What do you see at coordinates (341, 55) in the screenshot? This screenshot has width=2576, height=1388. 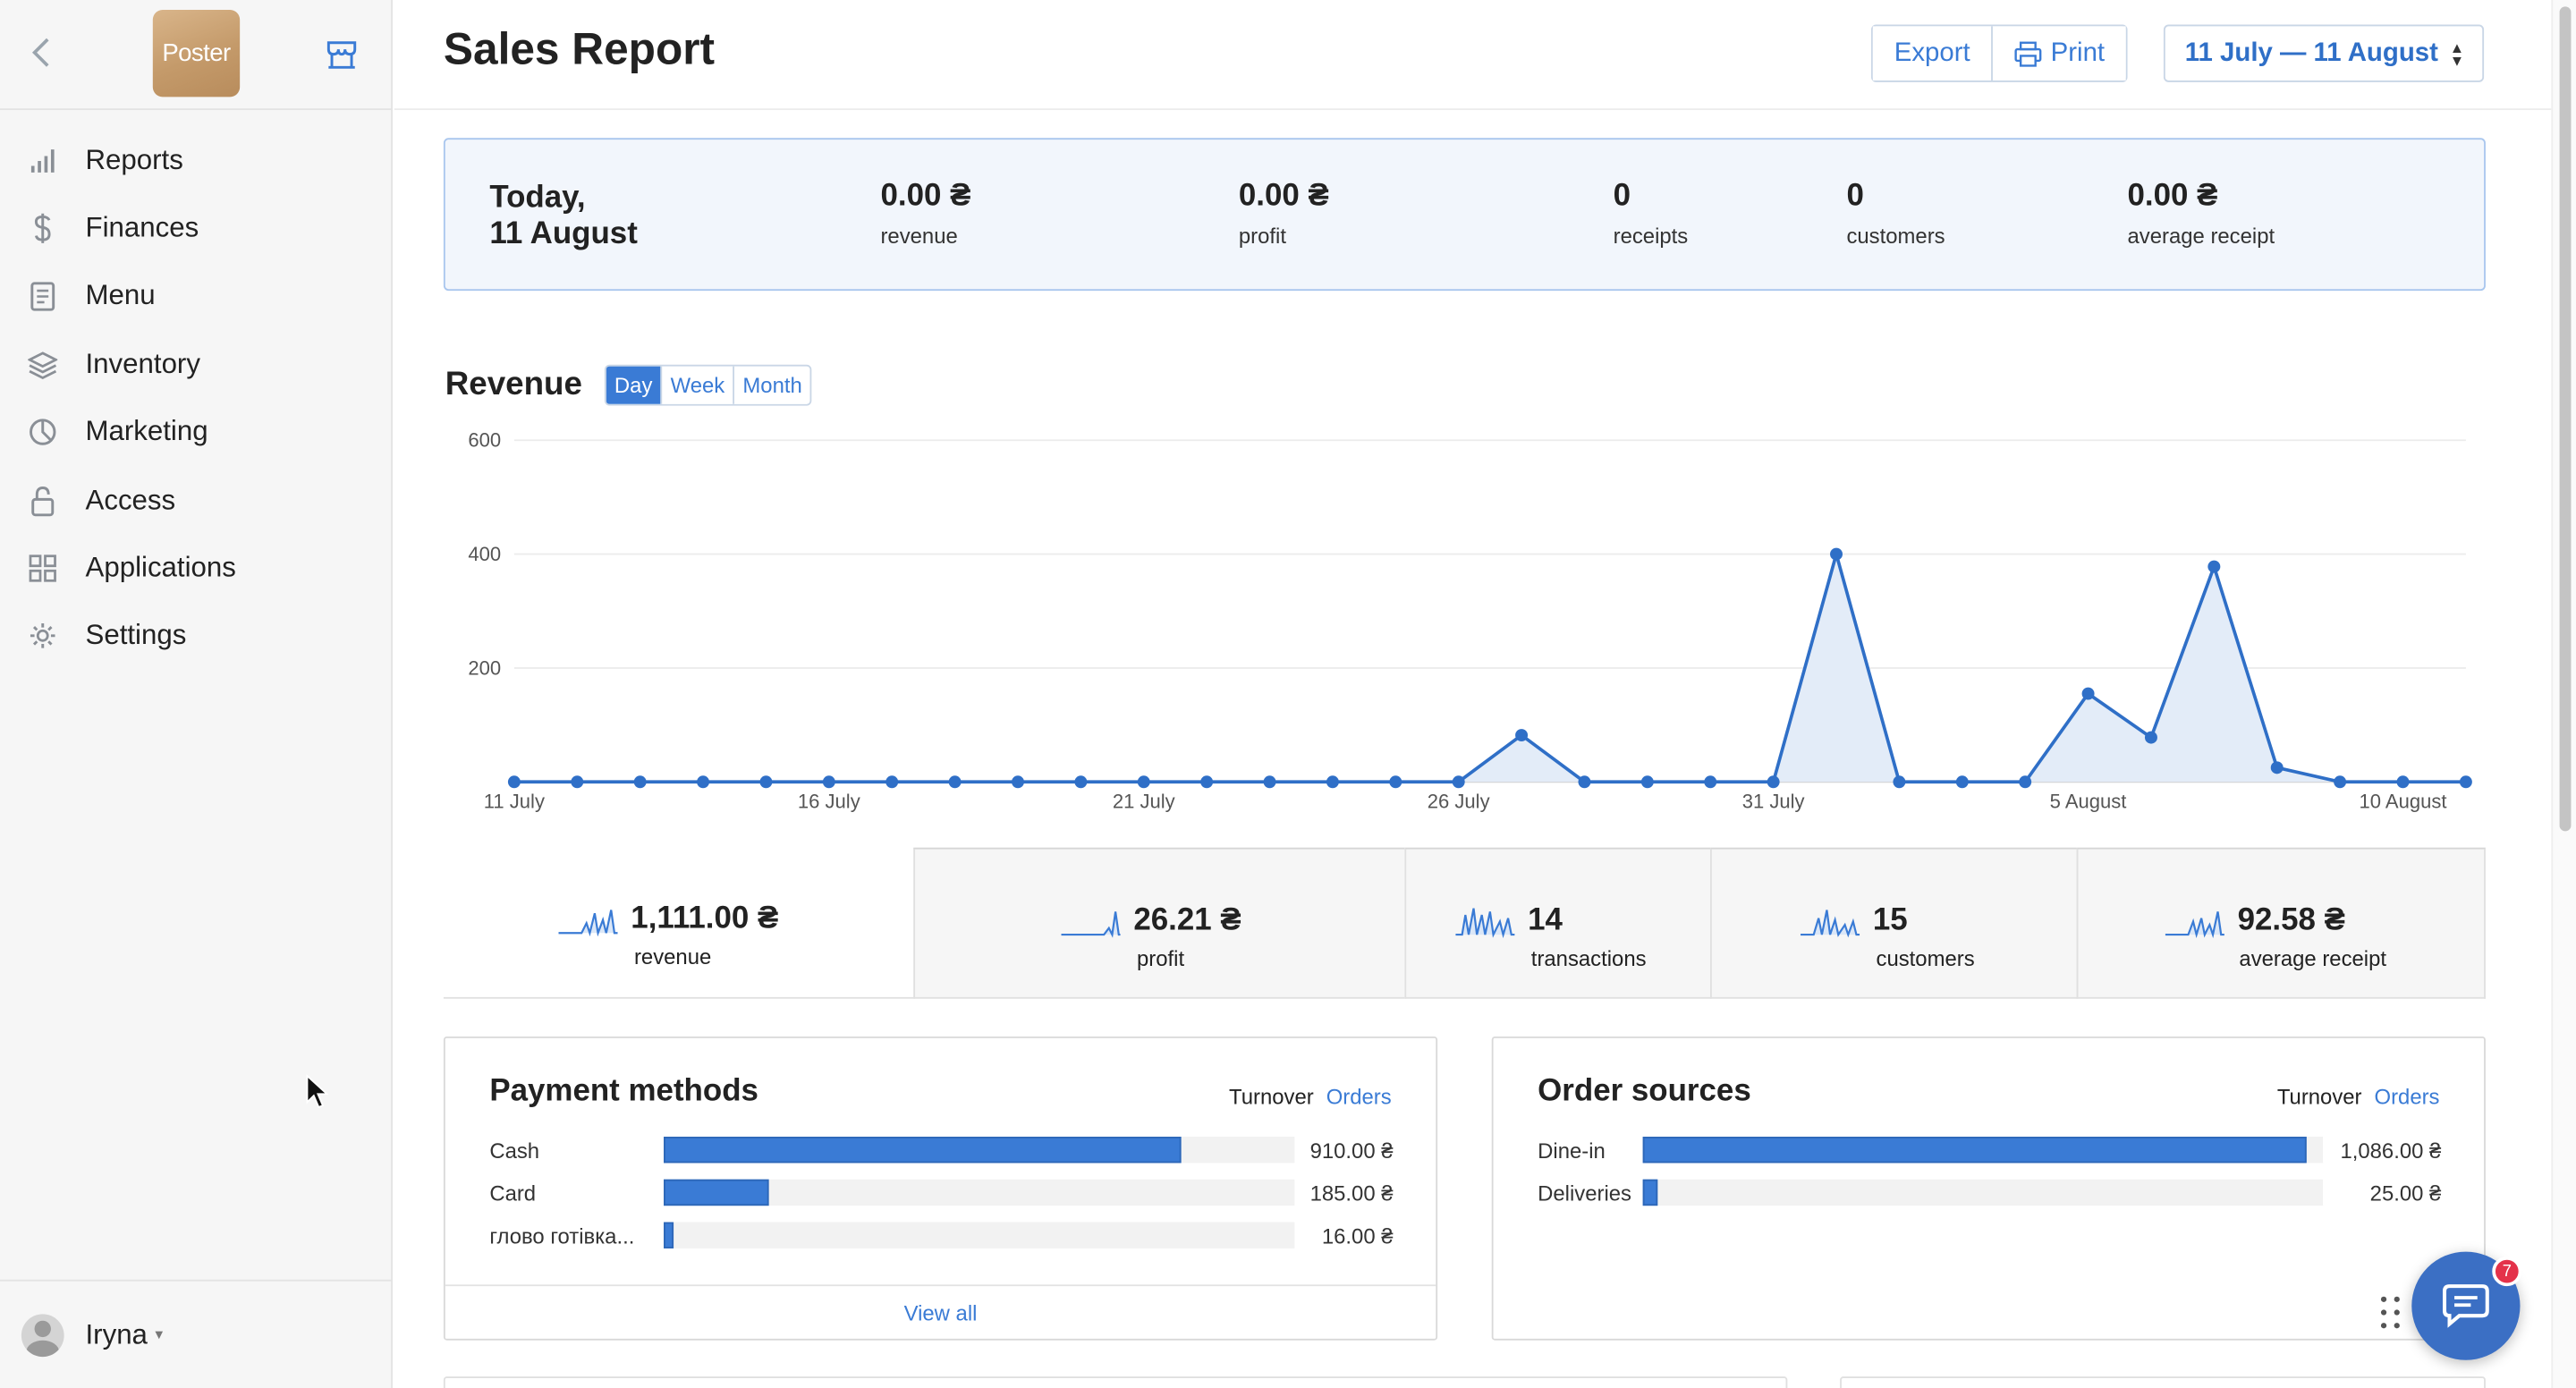 I see `store-icon` at bounding box center [341, 55].